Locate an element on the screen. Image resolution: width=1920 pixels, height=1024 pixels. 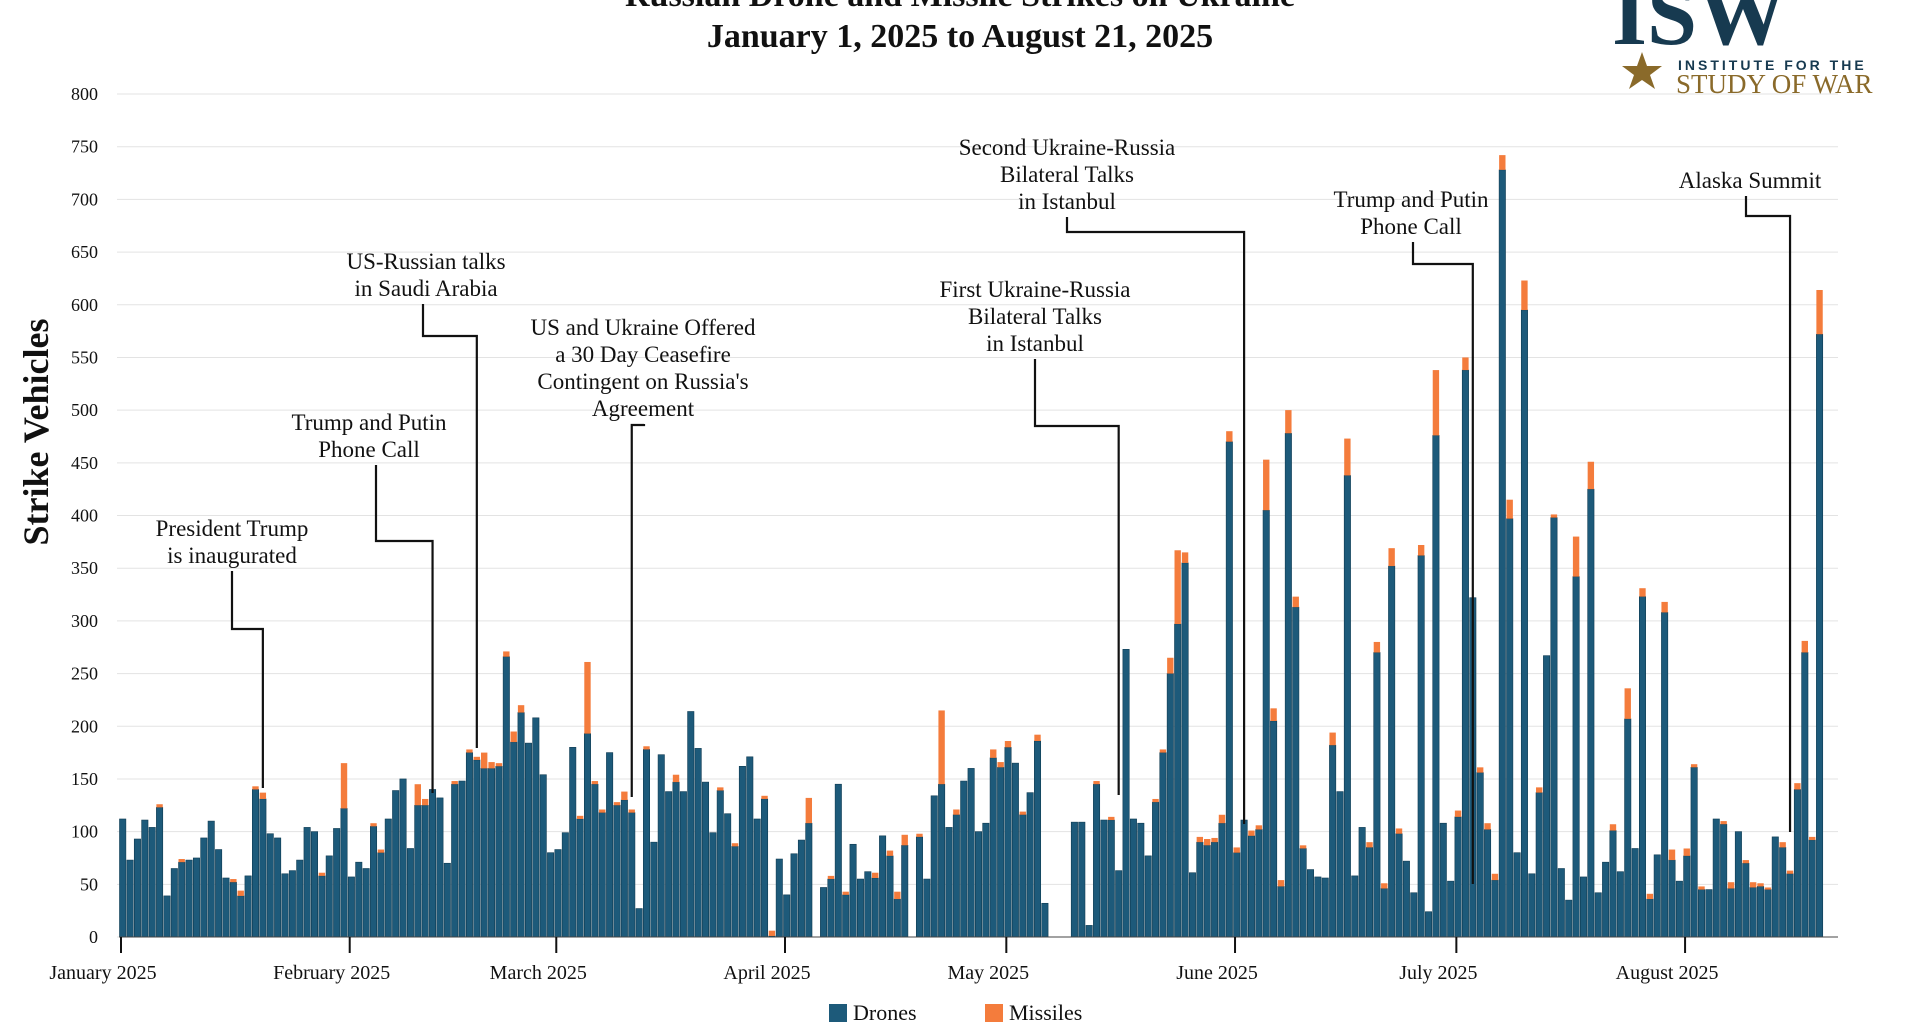
annotation-text: Bilateral Talks is located at coordinates (1067, 174).